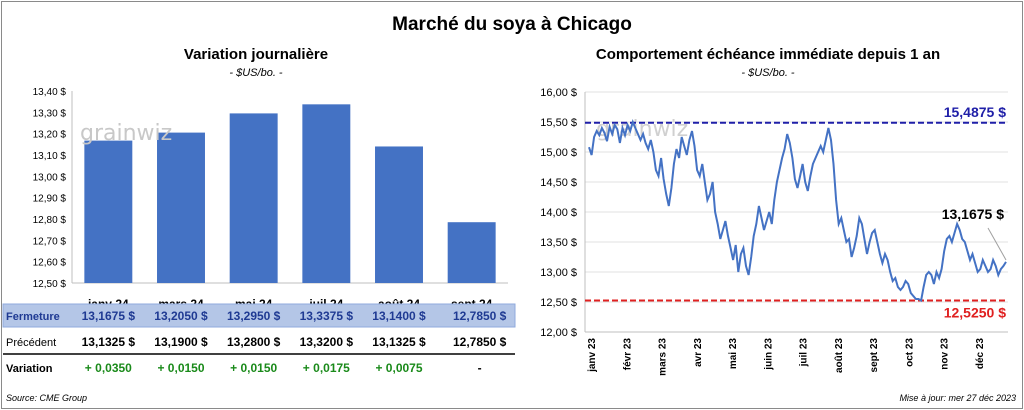 The width and height of the screenshot is (1024, 410). I want to click on update-note: Mise à jour: mer 27 déc 2023, so click(957, 398).